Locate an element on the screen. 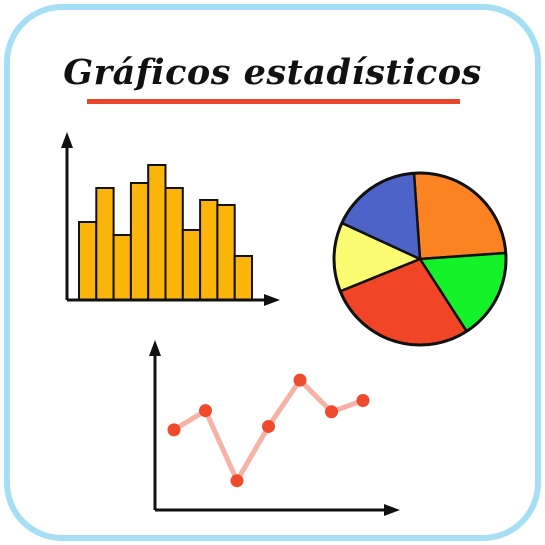  histogram-x-arrow is located at coordinates (272, 300).